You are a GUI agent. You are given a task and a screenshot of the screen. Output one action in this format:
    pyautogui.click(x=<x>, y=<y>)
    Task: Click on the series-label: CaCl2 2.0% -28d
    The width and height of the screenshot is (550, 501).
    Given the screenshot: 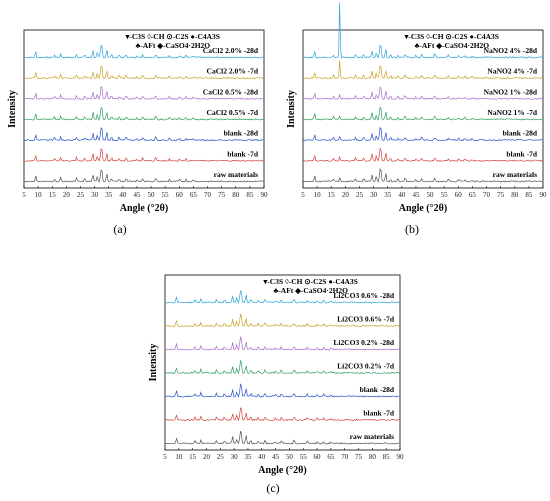 What is the action you would take?
    pyautogui.click(x=231, y=50)
    